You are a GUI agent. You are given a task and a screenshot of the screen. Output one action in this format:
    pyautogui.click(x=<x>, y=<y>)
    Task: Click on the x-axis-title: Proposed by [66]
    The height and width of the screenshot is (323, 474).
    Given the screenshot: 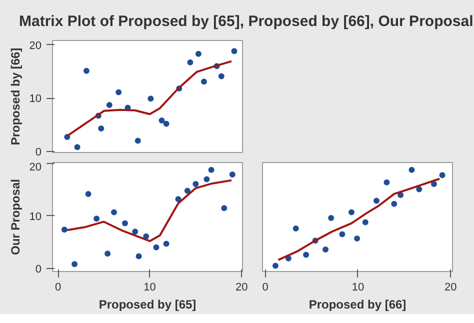 What is the action you would take?
    pyautogui.click(x=357, y=305)
    